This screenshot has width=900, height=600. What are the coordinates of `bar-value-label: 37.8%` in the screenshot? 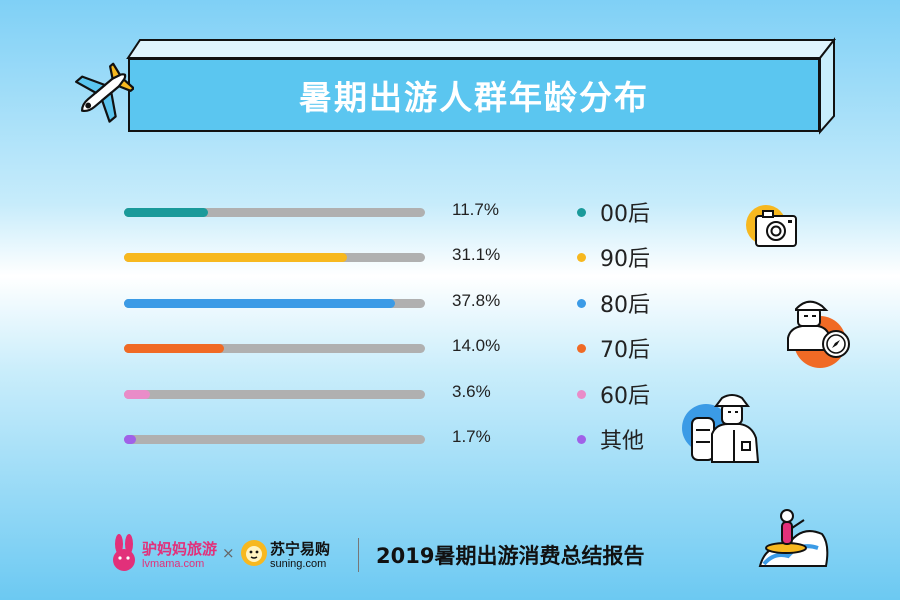 It's located at (476, 300).